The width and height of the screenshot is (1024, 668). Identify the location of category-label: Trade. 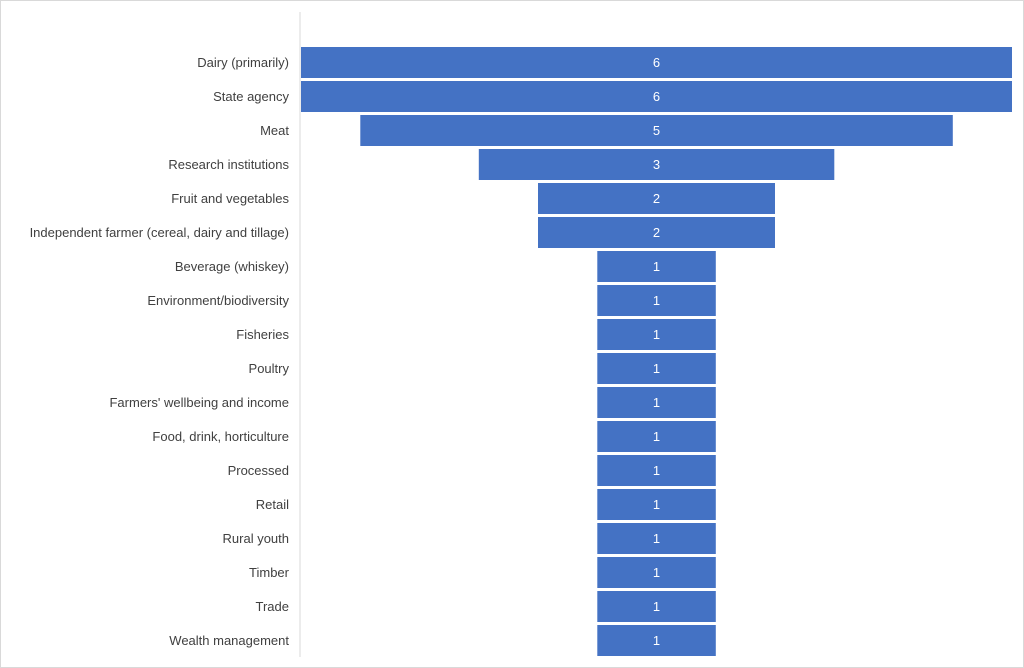
(272, 606).